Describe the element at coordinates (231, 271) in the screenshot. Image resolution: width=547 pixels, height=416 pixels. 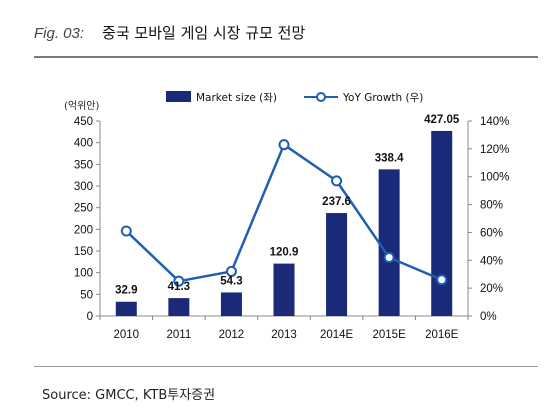
I see `yoy-point-2012` at that location.